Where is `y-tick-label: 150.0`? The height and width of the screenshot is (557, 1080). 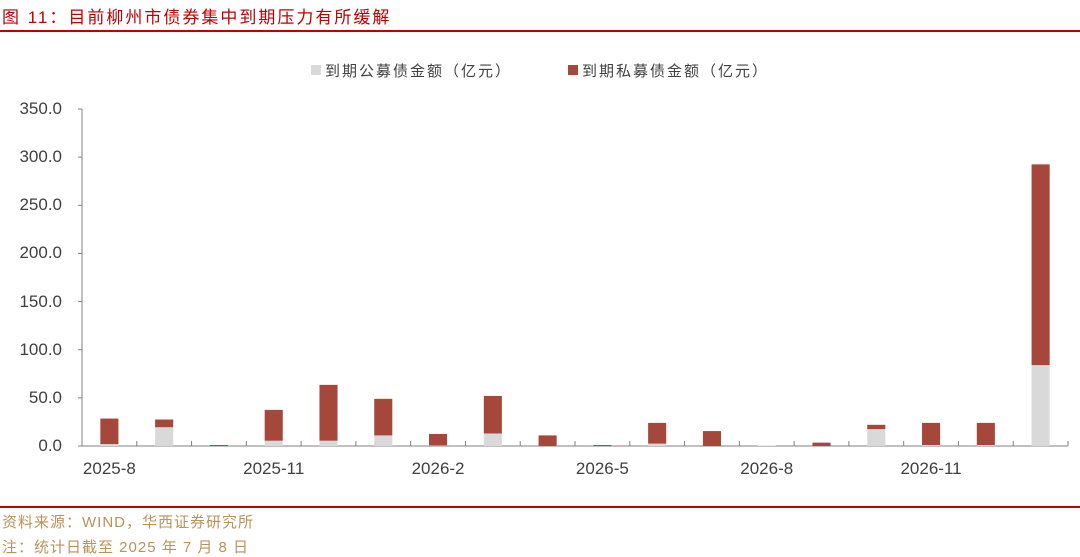
y-tick-label: 150.0 is located at coordinates (40, 301).